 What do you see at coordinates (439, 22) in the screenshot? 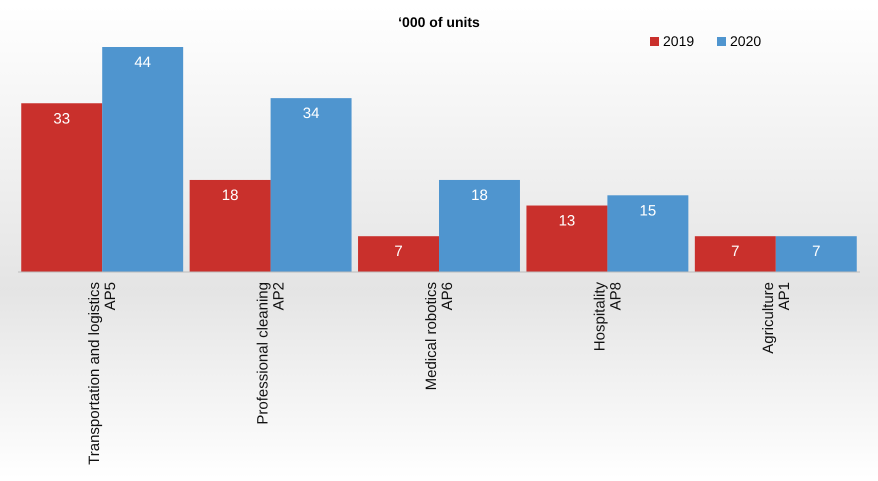
I see `chart-title: ‘000 of units` at bounding box center [439, 22].